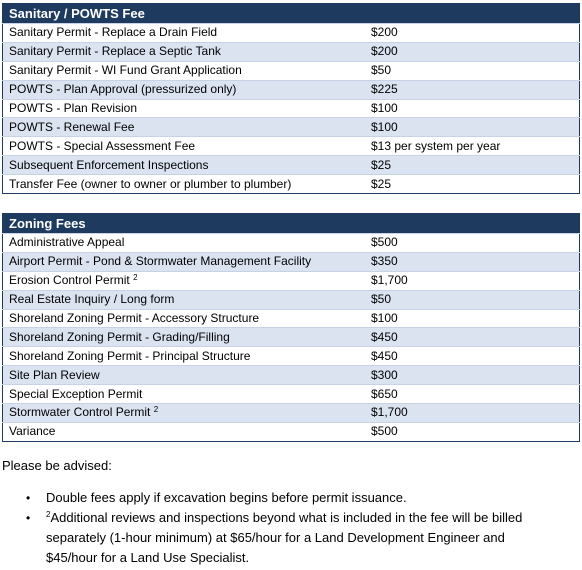 This screenshot has width=582, height=570. I want to click on fee-label-cell: Erosion Control Permit 2, so click(186, 280).